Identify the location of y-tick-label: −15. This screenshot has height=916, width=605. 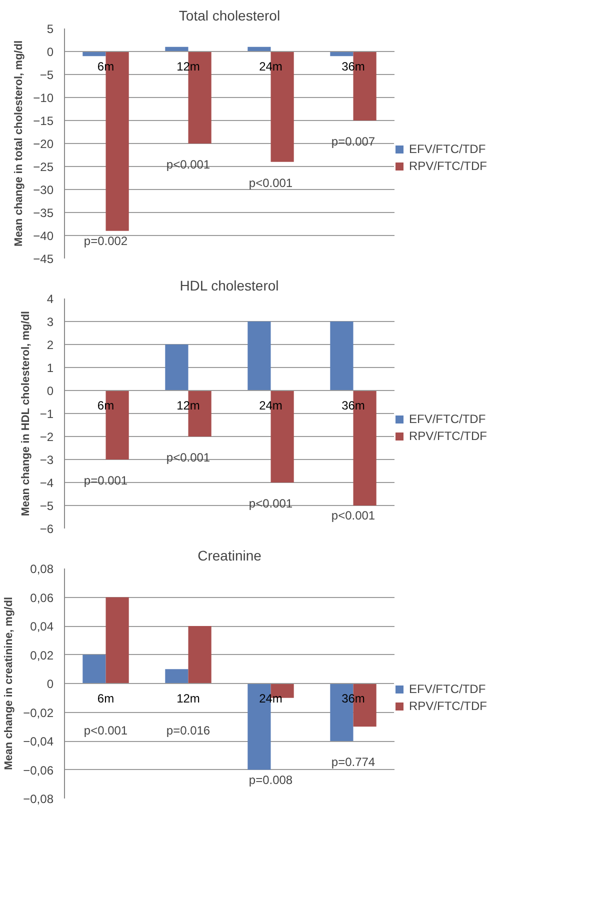
(43, 121).